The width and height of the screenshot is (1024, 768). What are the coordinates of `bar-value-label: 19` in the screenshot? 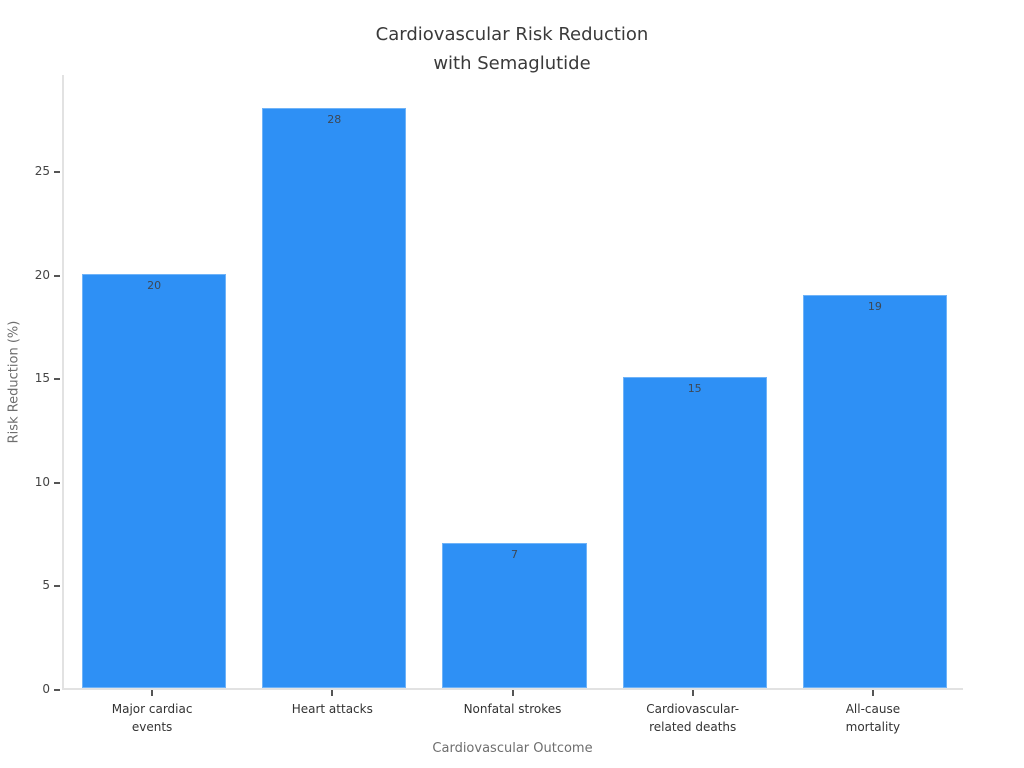 It's located at (874, 306).